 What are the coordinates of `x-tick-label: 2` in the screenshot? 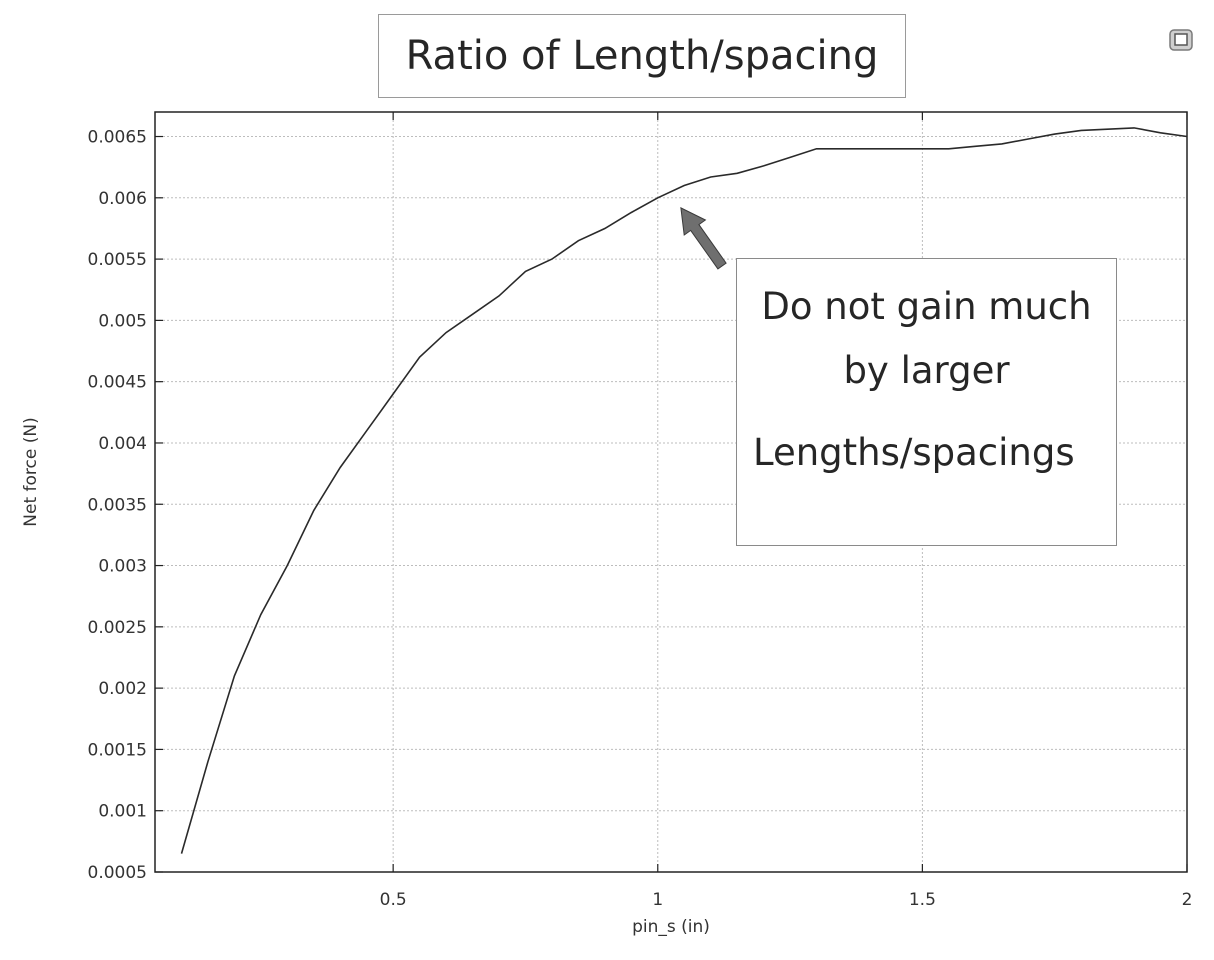 It's located at (1187, 900).